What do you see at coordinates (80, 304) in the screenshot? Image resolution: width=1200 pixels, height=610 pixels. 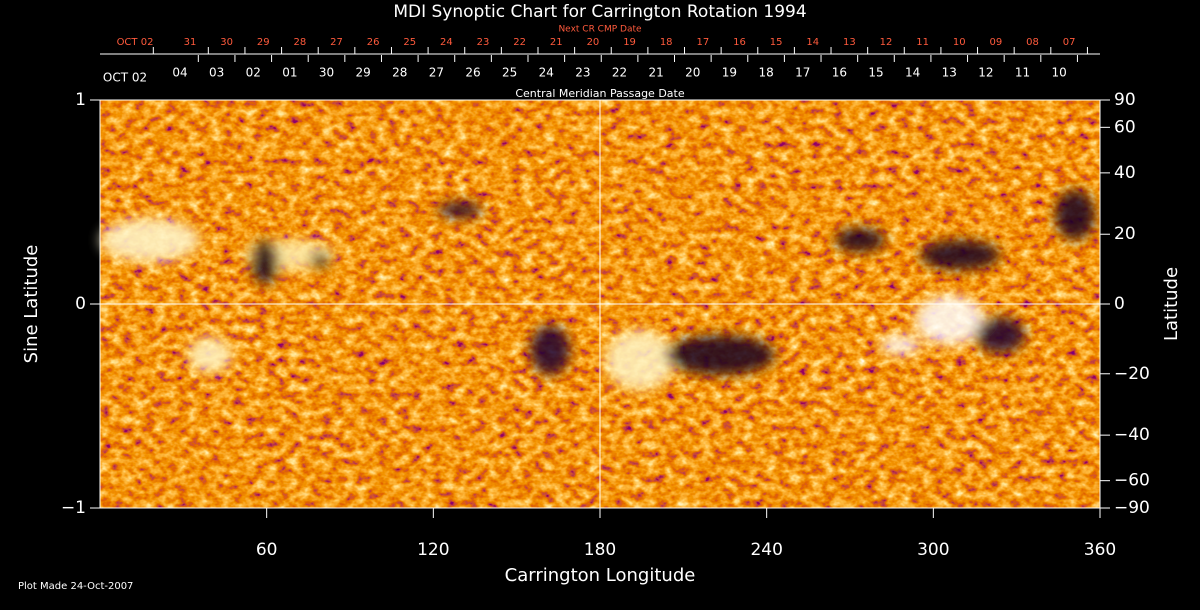 I see `y-tick-label: 0` at bounding box center [80, 304].